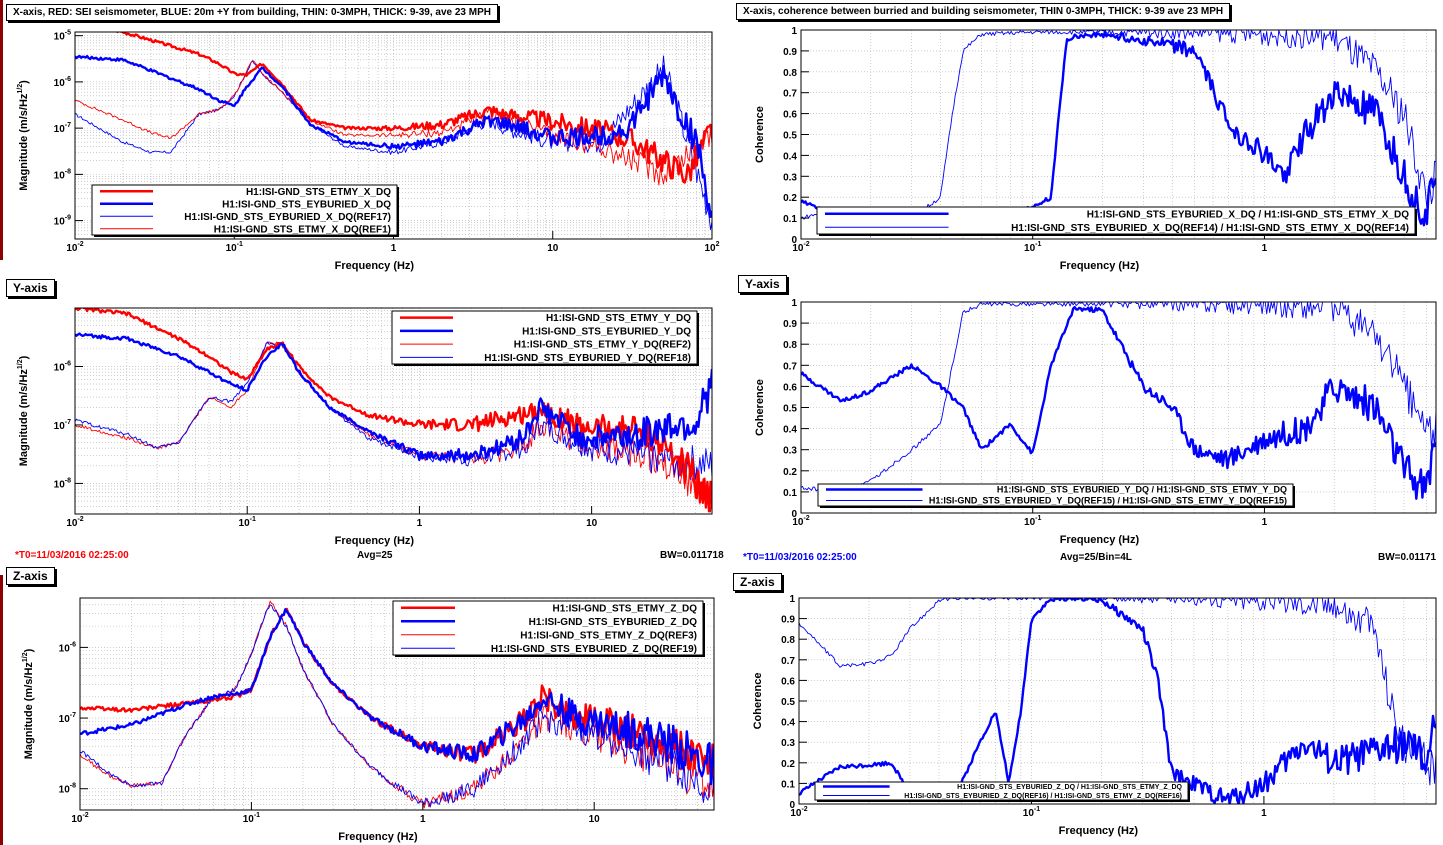 The height and width of the screenshot is (845, 1443). What do you see at coordinates (762, 284) in the screenshot?
I see `y-axis-tag-right: Y-axis` at bounding box center [762, 284].